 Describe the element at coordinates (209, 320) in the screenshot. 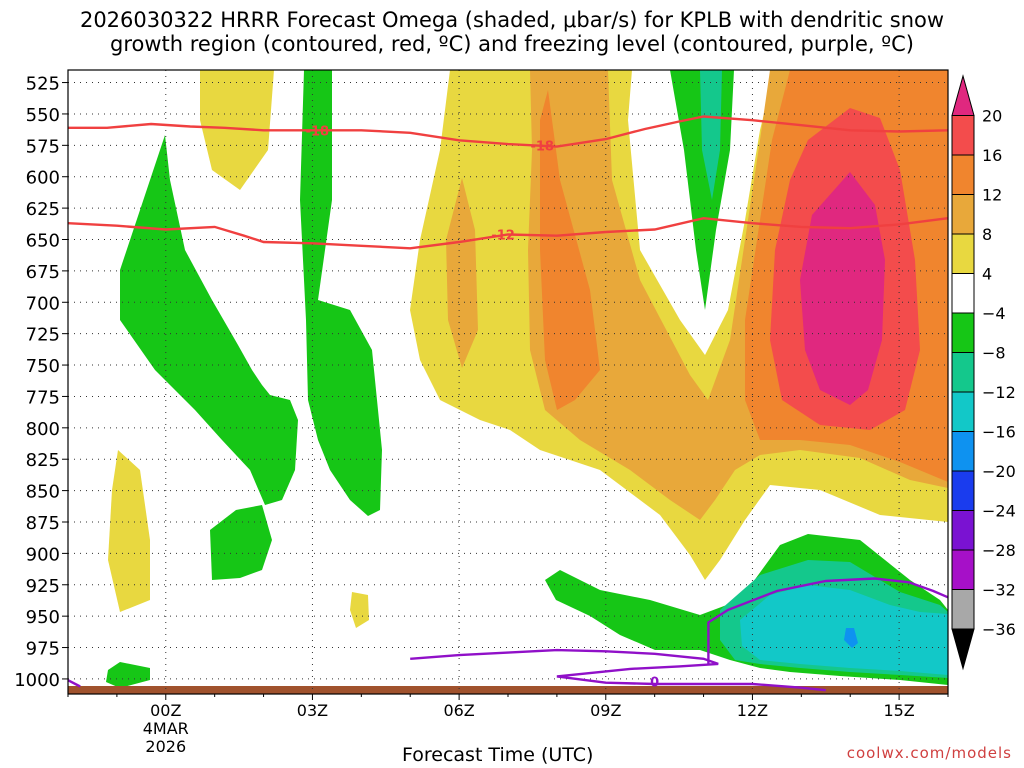

I see `omega-shade-green-left` at that location.